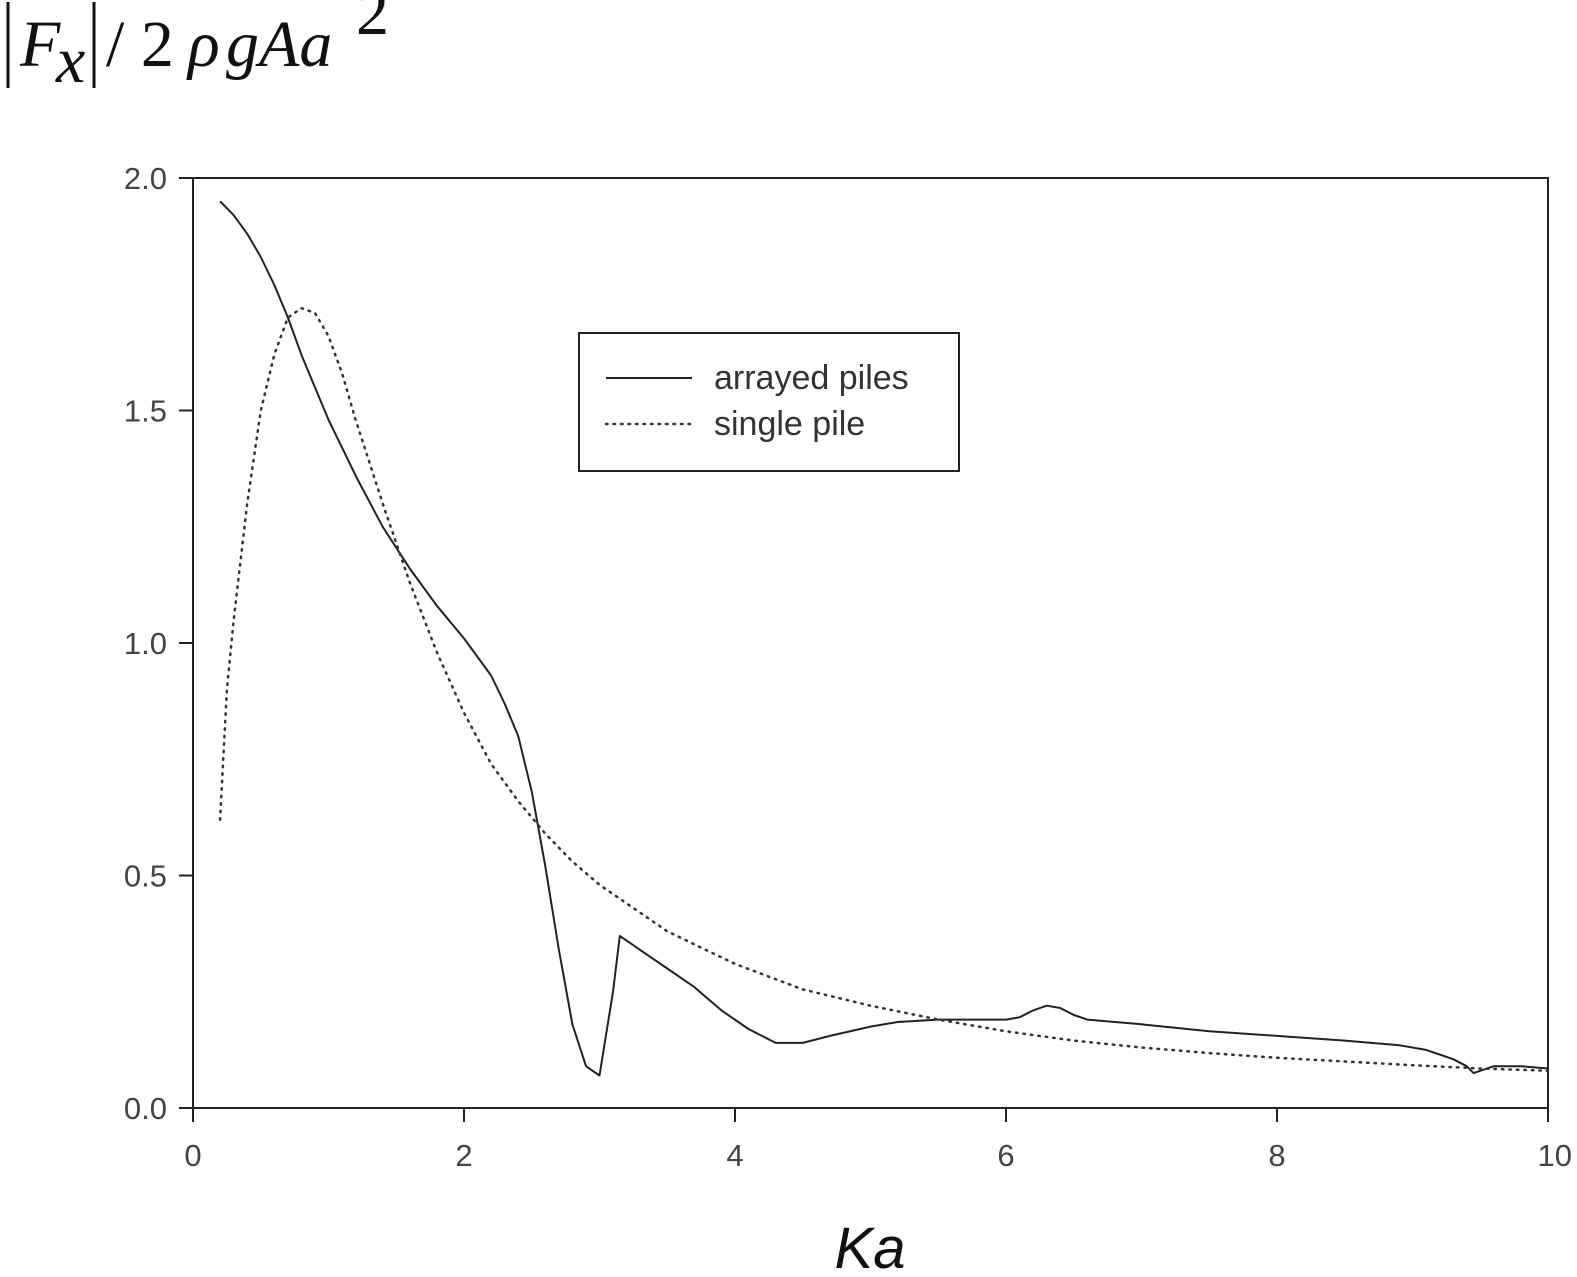 This screenshot has height=1277, width=1577. What do you see at coordinates (40, 44) in the screenshot?
I see `y-label-F: F` at bounding box center [40, 44].